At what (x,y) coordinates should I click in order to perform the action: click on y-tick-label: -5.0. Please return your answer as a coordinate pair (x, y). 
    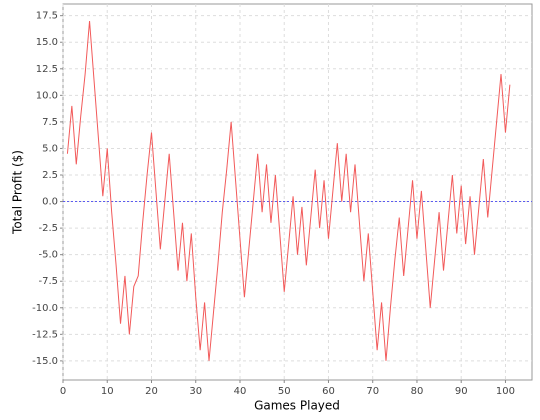
    Looking at the image, I should click on (48, 255).